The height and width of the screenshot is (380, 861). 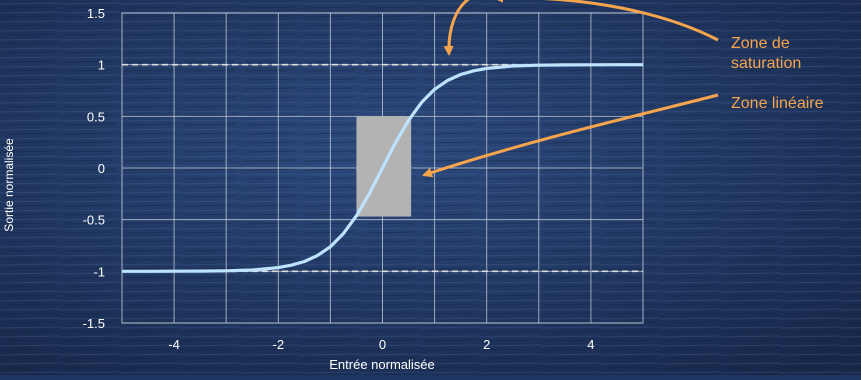 I want to click on linear-zone-label-line-1: Zone linéaire, so click(x=777, y=103).